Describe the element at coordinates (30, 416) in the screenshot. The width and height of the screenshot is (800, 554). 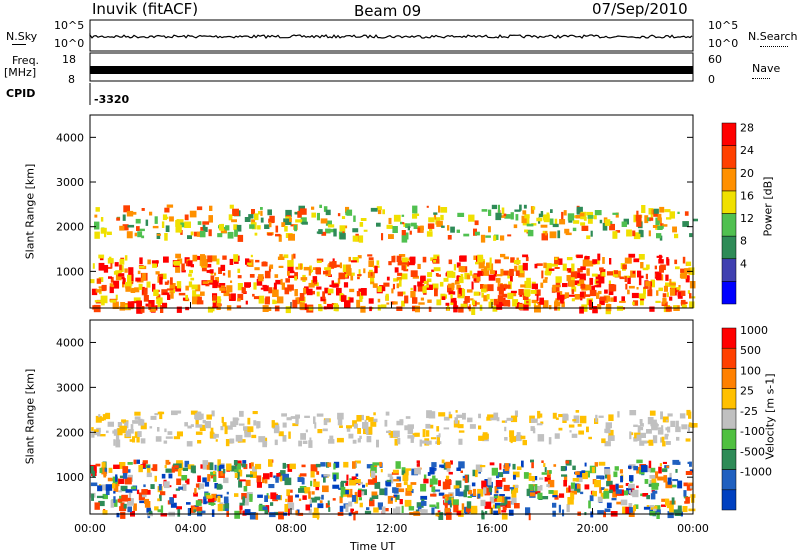
I see `velocity-ylabel: Slant Range [km]` at that location.